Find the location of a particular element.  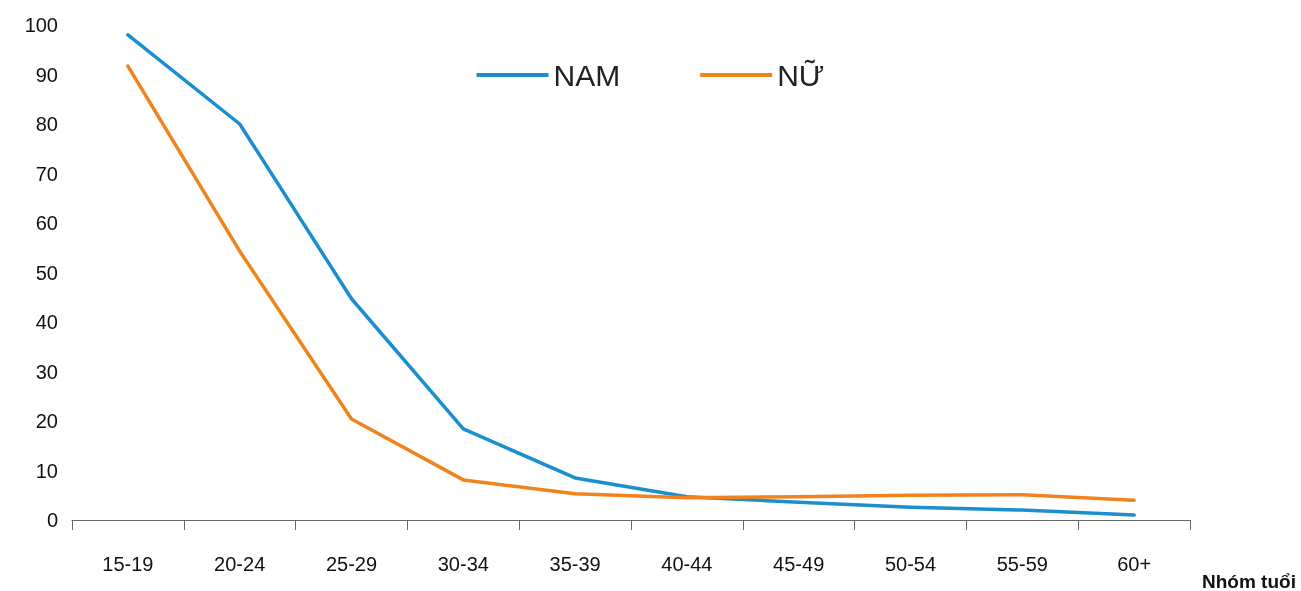

y-tick-label: 50 is located at coordinates (46, 272).